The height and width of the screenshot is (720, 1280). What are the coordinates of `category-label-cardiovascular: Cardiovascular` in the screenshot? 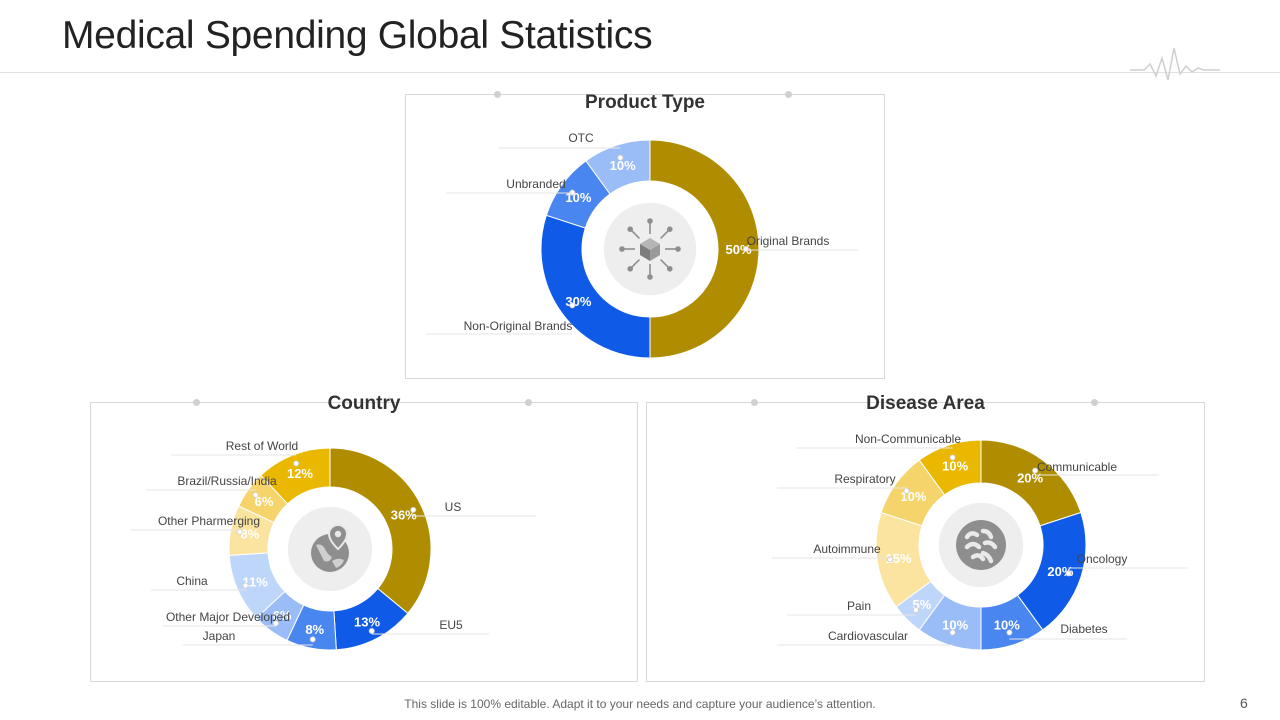 It's located at (868, 636).